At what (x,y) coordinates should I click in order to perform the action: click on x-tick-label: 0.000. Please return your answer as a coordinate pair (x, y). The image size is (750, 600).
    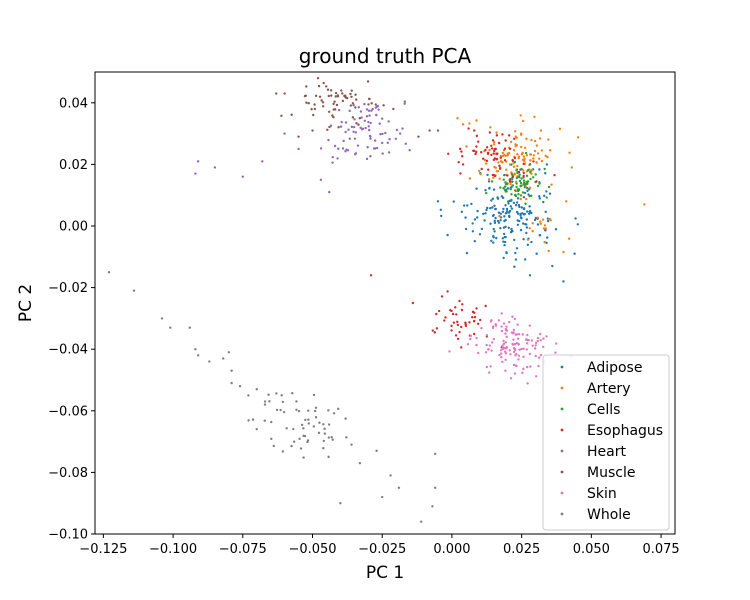
    Looking at the image, I should click on (451, 549).